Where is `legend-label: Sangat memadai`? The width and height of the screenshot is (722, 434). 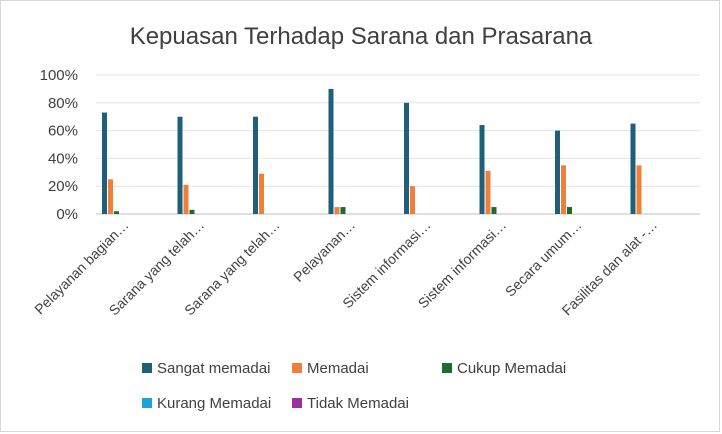 legend-label: Sangat memadai is located at coordinates (213, 368).